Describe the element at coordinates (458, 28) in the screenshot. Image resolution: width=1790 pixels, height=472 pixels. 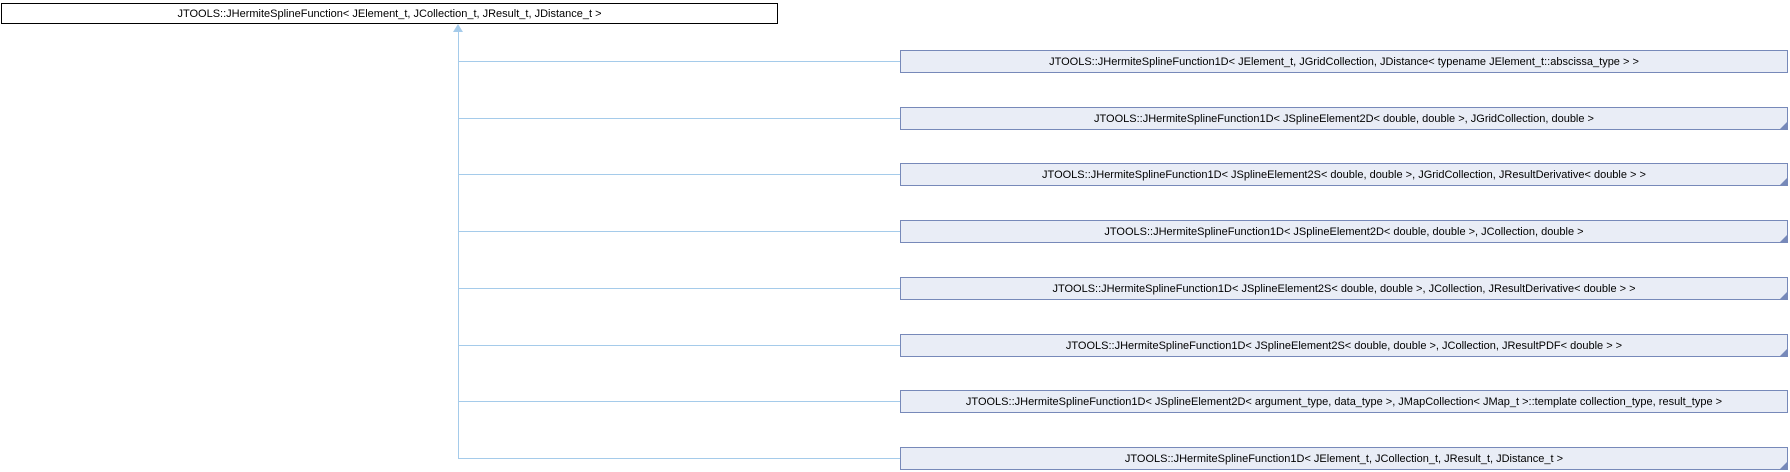
I see `inheritance-arrow-icon` at that location.